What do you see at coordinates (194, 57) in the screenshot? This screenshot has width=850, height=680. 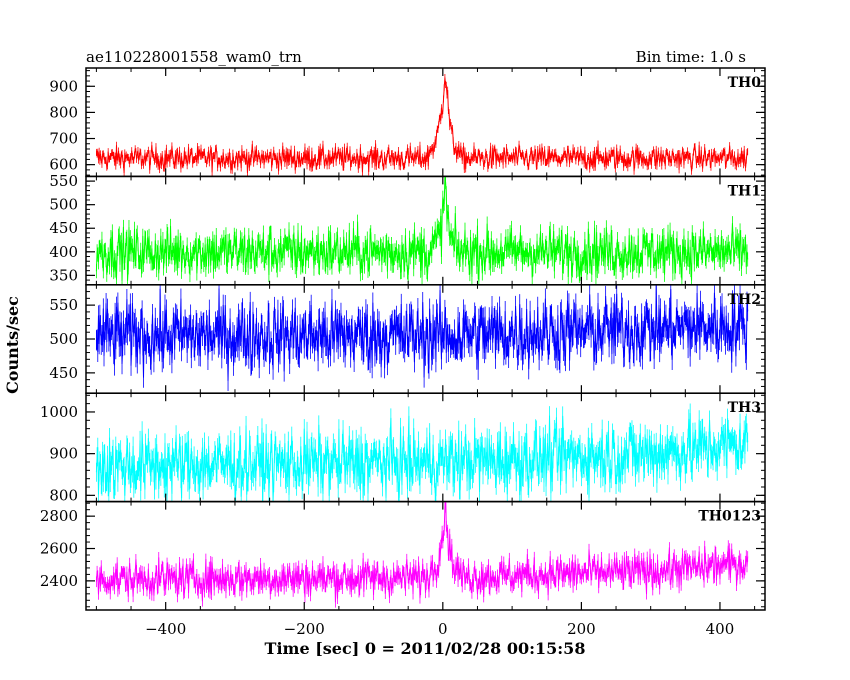 I see `object-name-title: ae110228001558_wam0_trn` at bounding box center [194, 57].